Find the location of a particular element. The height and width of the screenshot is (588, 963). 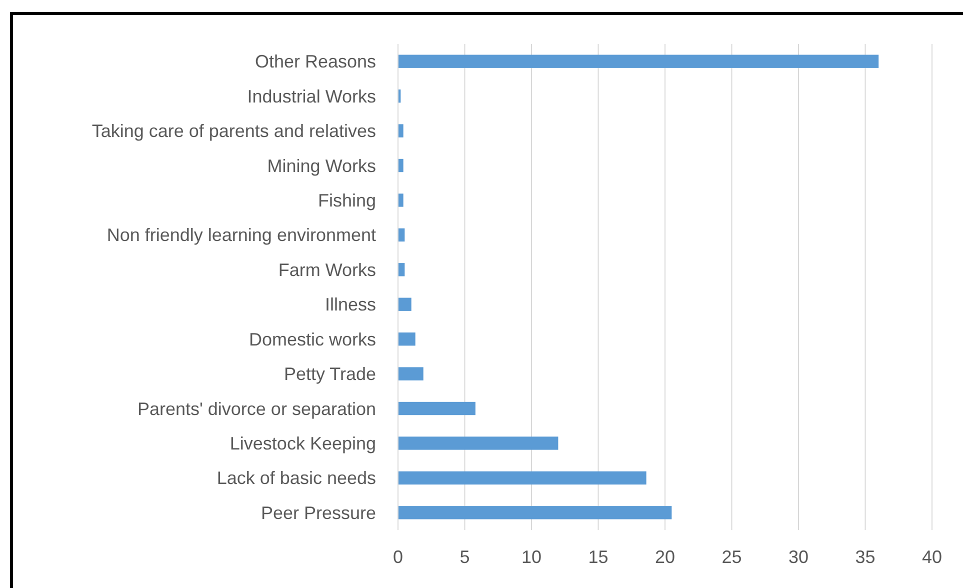

y-tick-label: Illness is located at coordinates (350, 304).